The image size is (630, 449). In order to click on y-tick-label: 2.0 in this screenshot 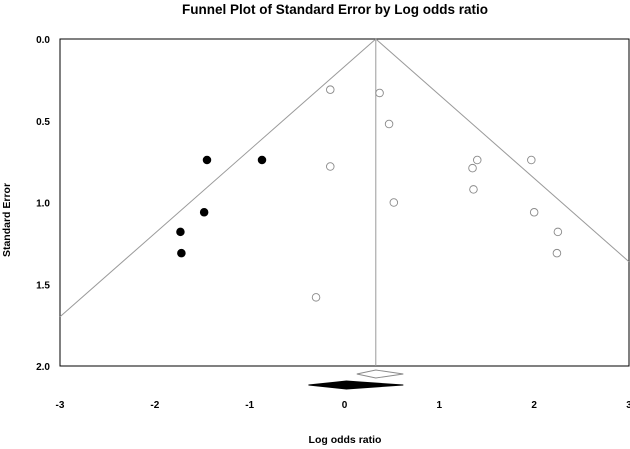, I will do `click(43, 367)`.